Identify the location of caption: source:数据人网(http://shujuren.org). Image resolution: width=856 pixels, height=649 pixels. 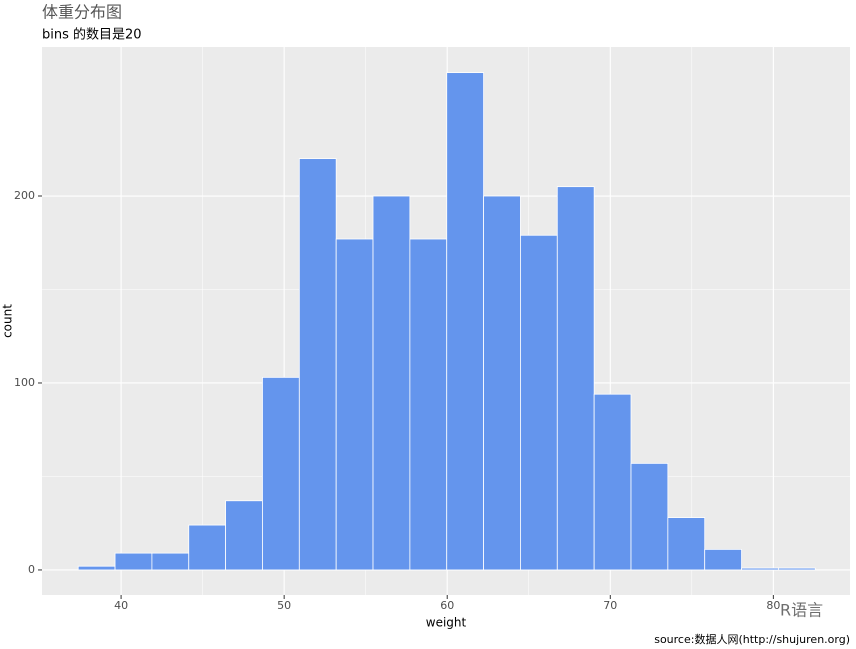
(752, 639).